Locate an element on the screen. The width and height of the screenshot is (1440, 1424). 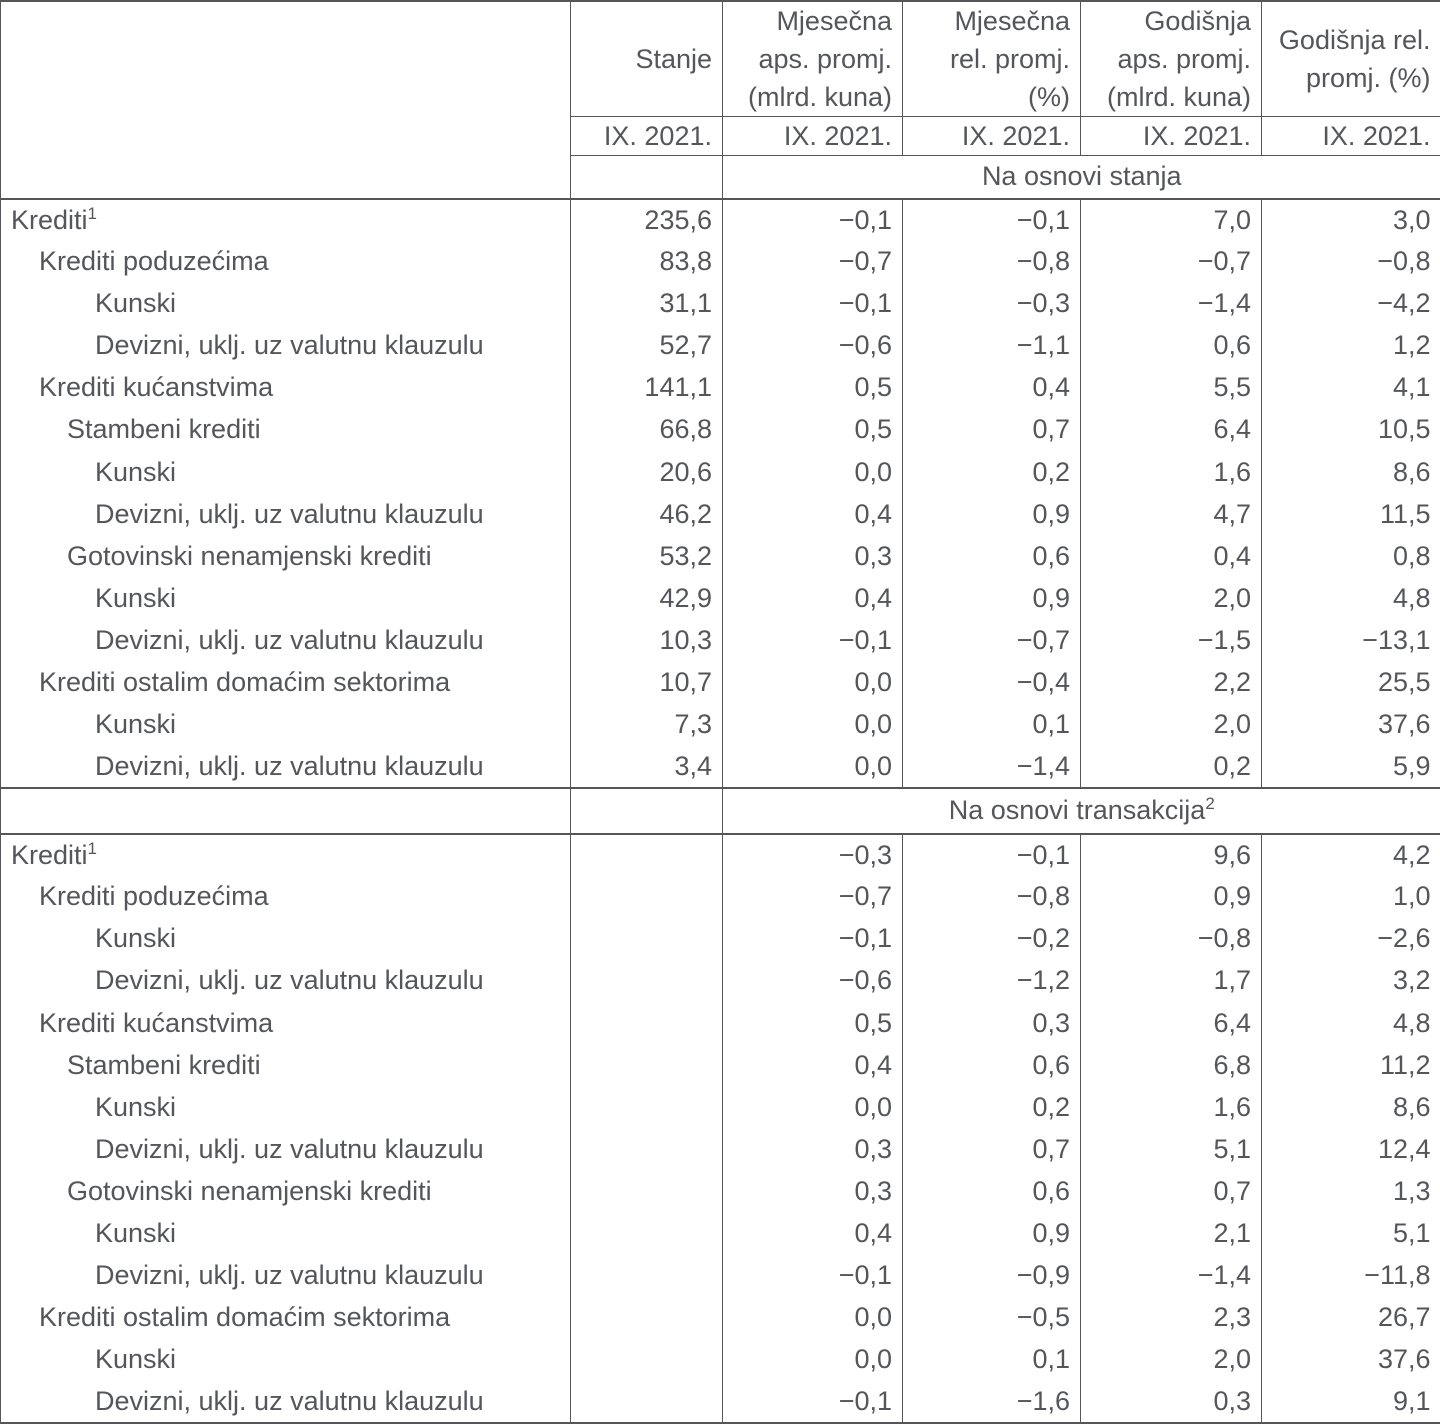
col-header-godisnja-aps-promj: Godišnja aps. promj. (mlrd. kuna) is located at coordinates (1171, 59).